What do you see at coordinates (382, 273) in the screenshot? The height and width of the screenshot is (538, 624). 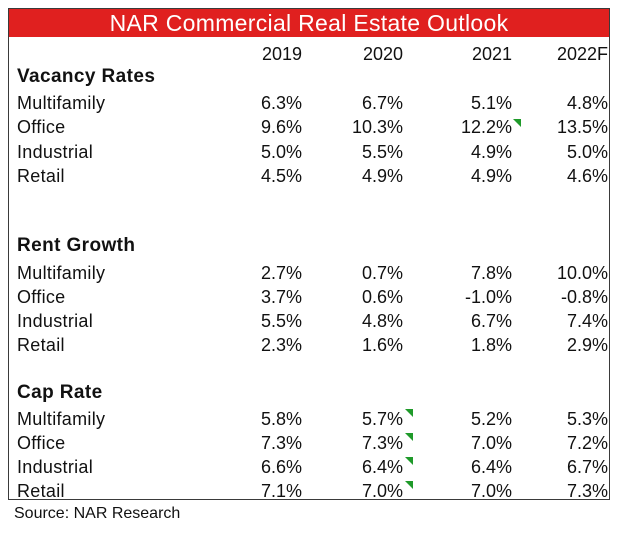 I see `cell: 0.7%` at bounding box center [382, 273].